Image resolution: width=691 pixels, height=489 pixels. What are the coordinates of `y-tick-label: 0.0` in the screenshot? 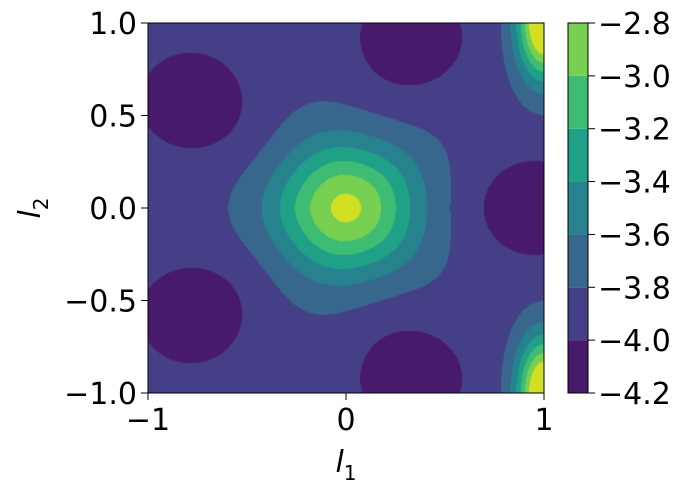 It's located at (113, 209).